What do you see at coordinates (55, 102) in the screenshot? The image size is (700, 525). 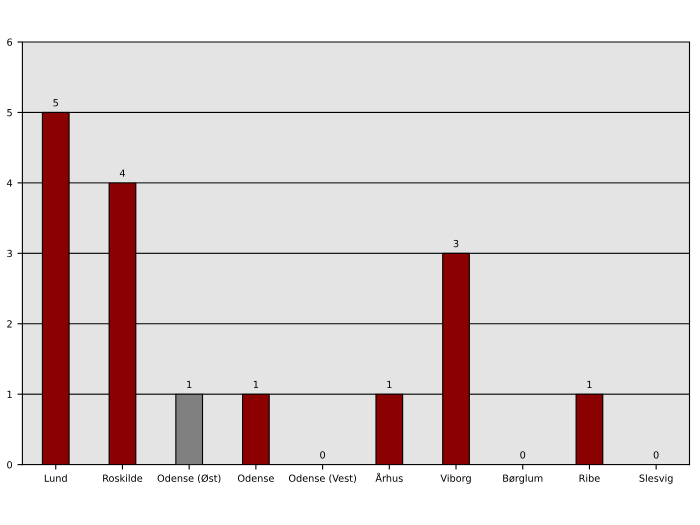 I see `data-label: 5` at bounding box center [55, 102].